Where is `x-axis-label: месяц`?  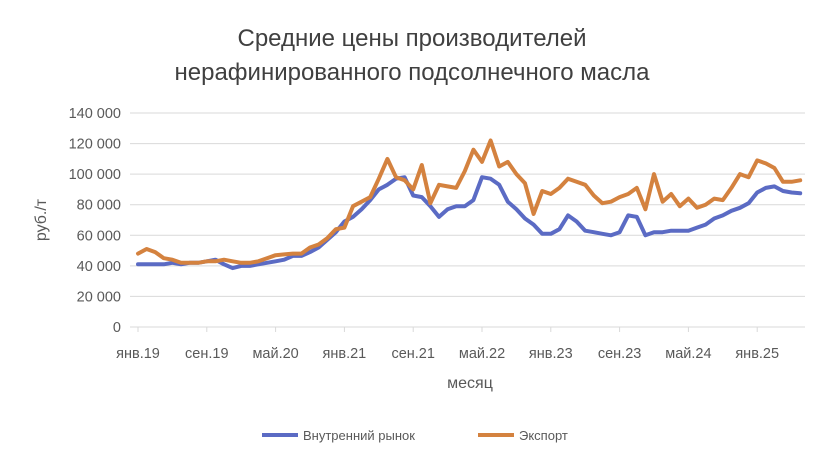 x-axis-label: месяц is located at coordinates (470, 383).